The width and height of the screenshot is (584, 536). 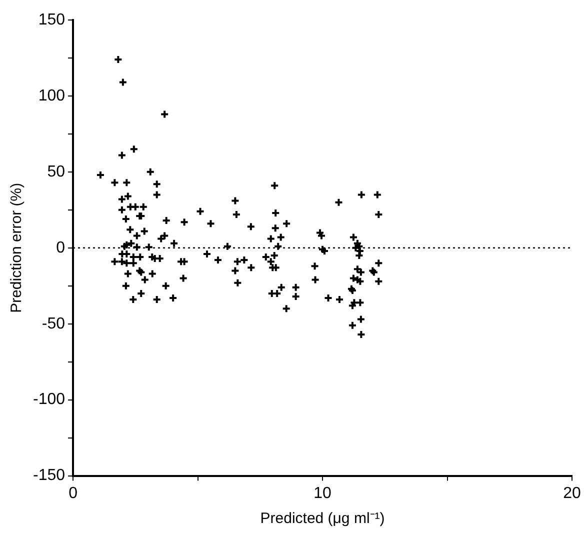 What do you see at coordinates (54, 323) in the screenshot?
I see `y-tick-label: -50` at bounding box center [54, 323].